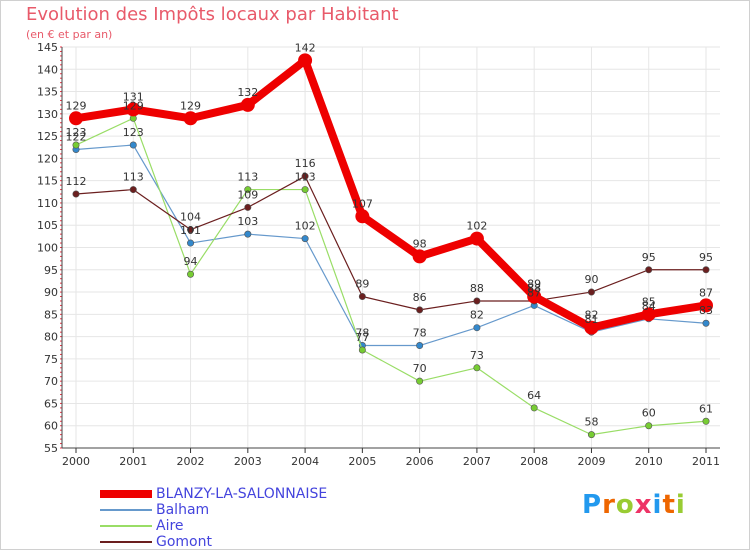  What do you see at coordinates (51, 403) in the screenshot?
I see `y-tick-label: 65` at bounding box center [51, 403].